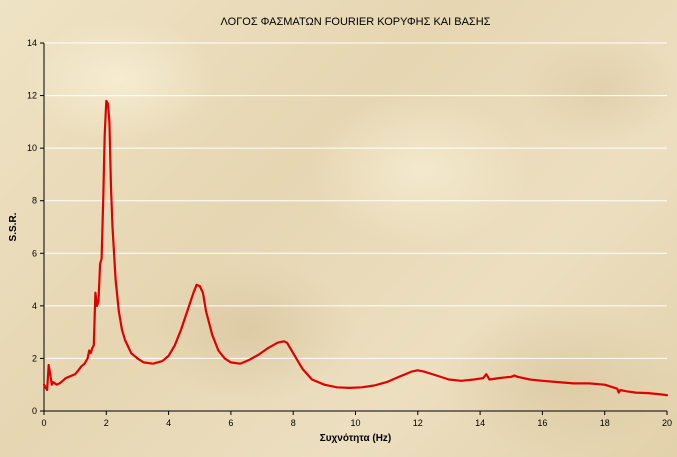 Image resolution: width=677 pixels, height=457 pixels. What do you see at coordinates (34, 253) in the screenshot?
I see `y-tick-label: 6` at bounding box center [34, 253].